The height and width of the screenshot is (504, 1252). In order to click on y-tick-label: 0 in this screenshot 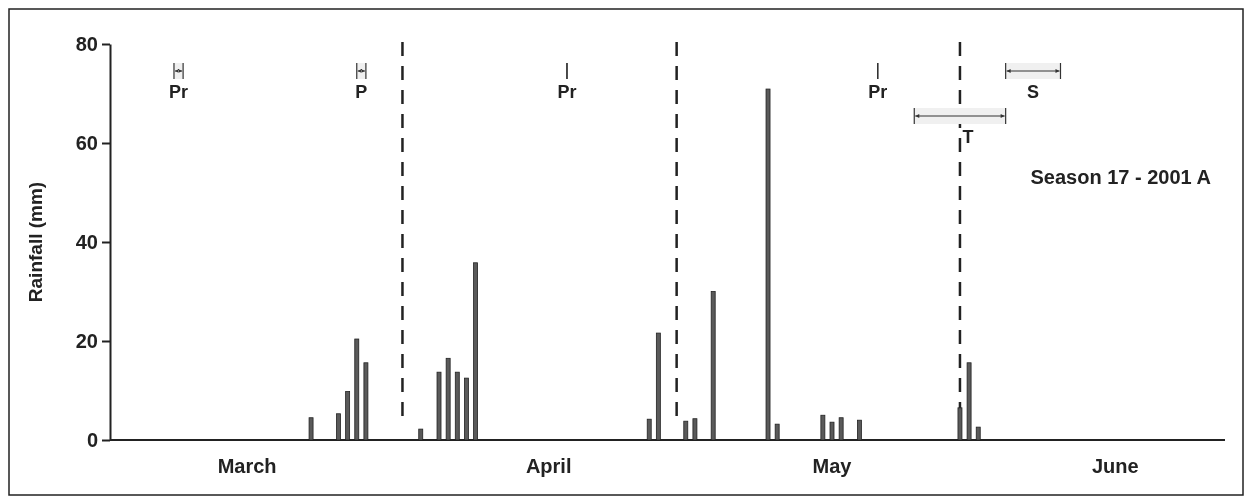, I will do `click(92, 439)`.